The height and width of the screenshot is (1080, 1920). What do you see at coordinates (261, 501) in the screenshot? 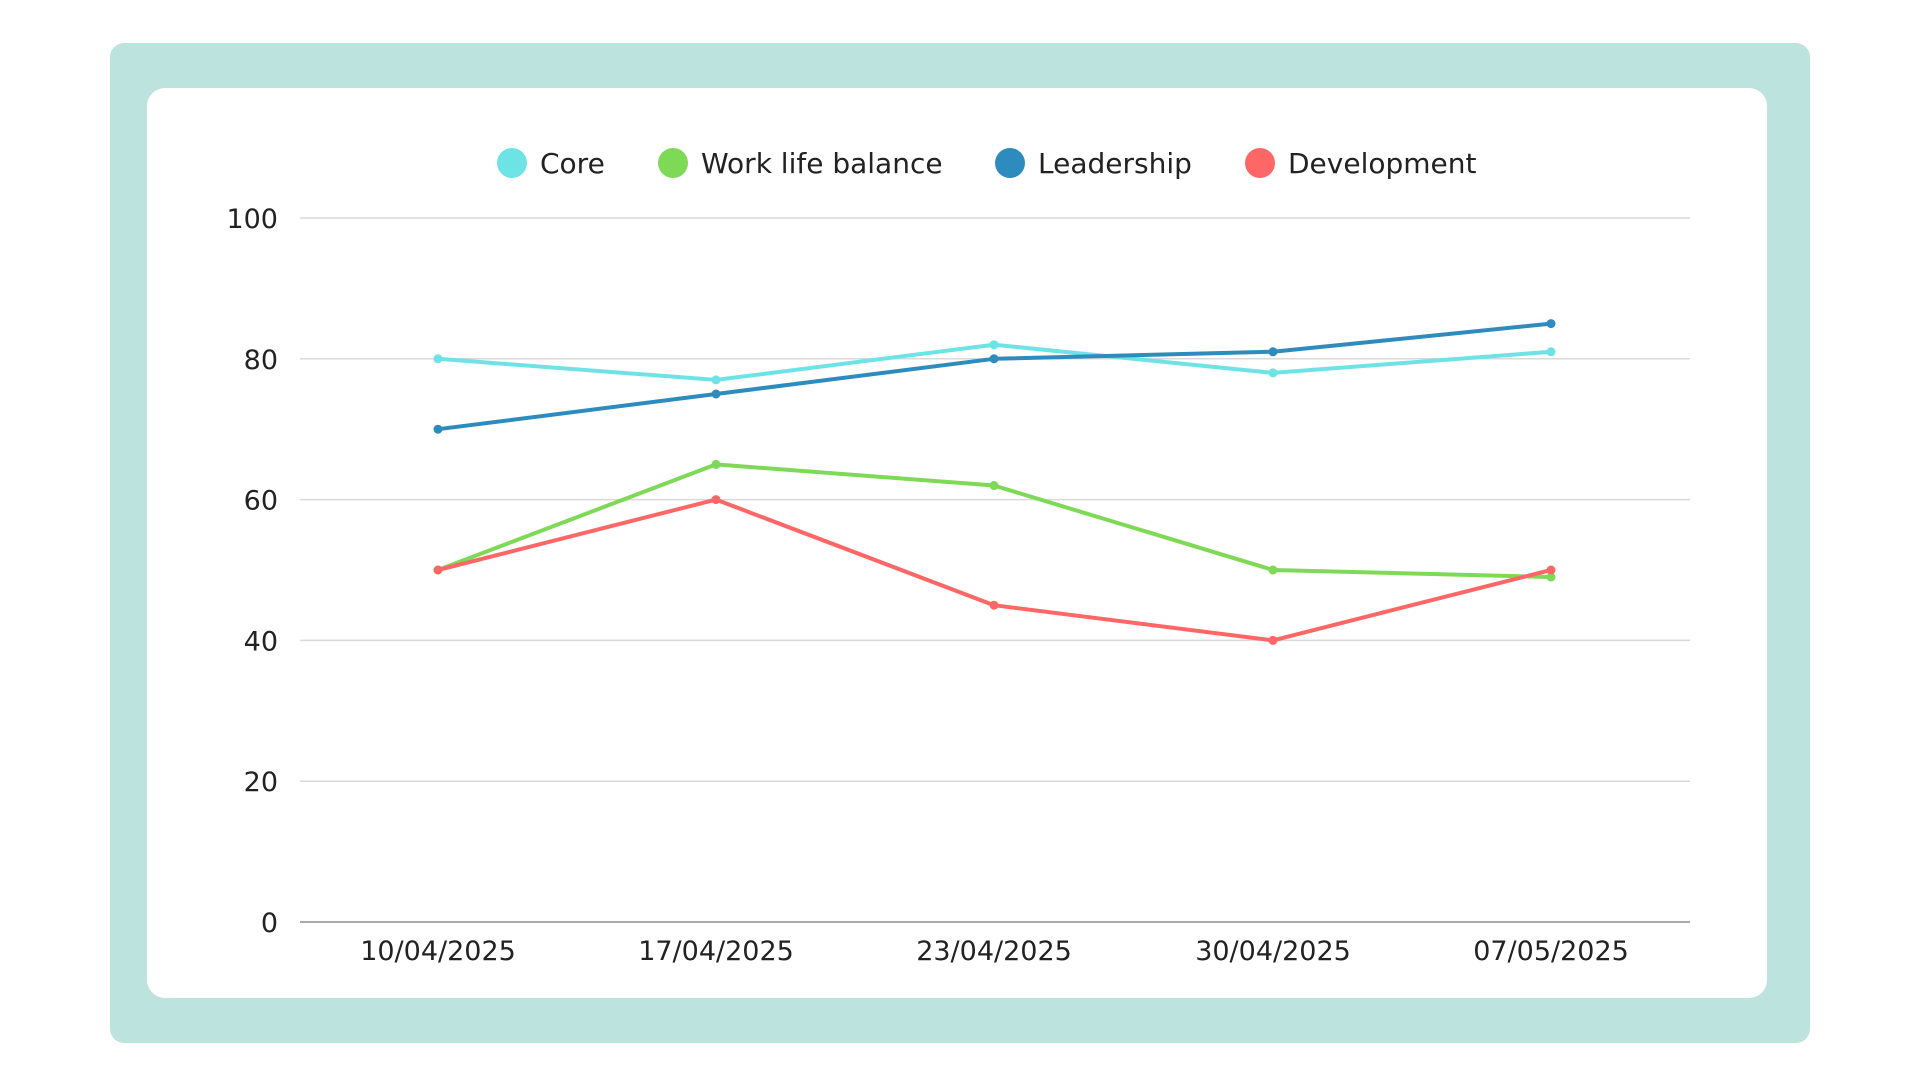
I see `y-tick-label: 60` at bounding box center [261, 501].